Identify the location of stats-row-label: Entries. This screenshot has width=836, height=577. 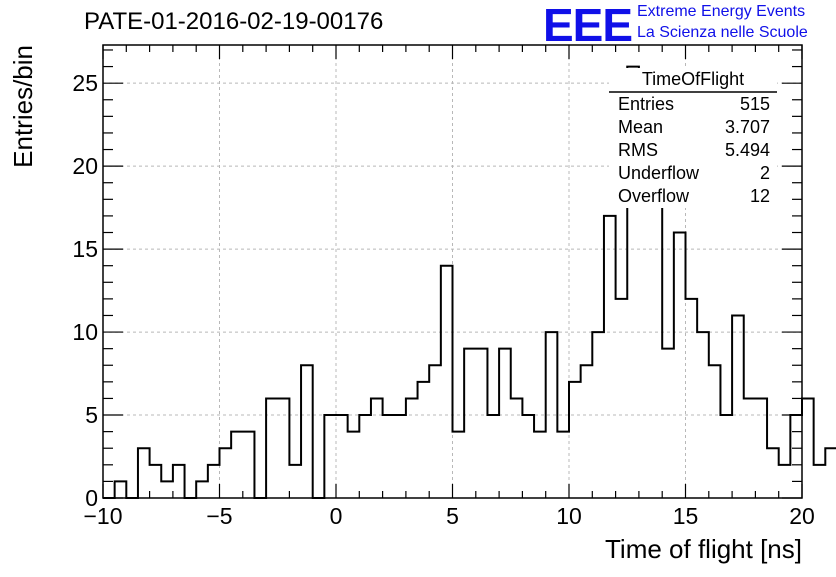
(646, 104).